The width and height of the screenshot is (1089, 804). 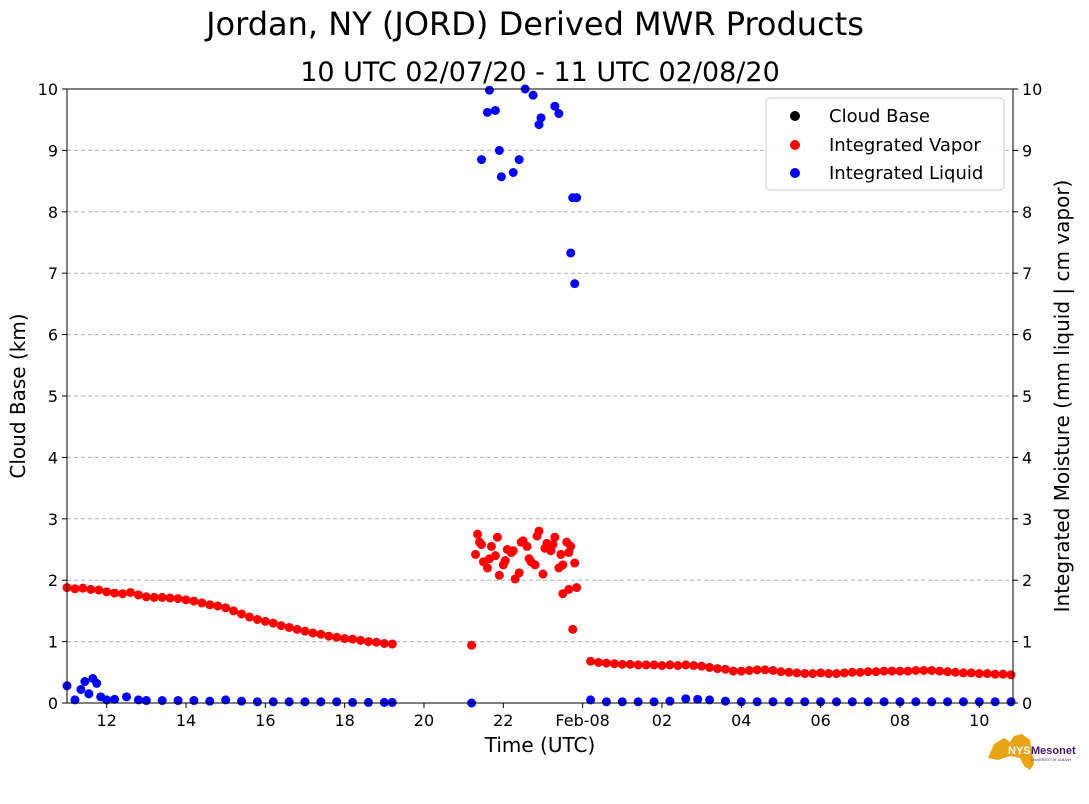 What do you see at coordinates (18, 395) in the screenshot?
I see `left-y-axis-label: Cloud Base (km)` at bounding box center [18, 395].